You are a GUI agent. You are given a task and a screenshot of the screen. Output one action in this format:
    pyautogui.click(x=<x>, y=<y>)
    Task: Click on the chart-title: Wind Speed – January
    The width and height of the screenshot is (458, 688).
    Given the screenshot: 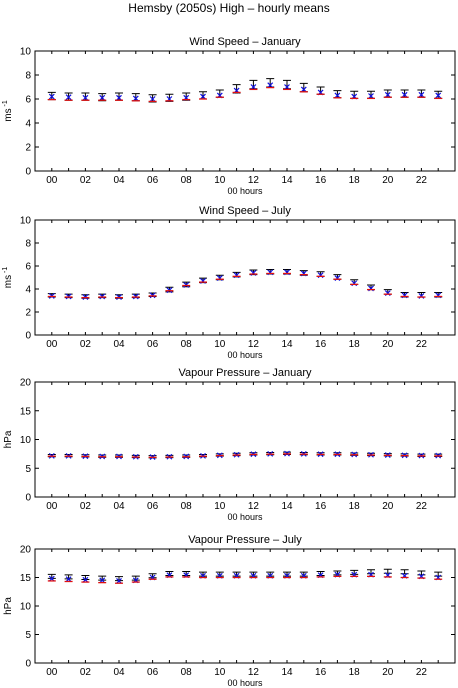 What is the action you would take?
    pyautogui.click(x=245, y=42)
    